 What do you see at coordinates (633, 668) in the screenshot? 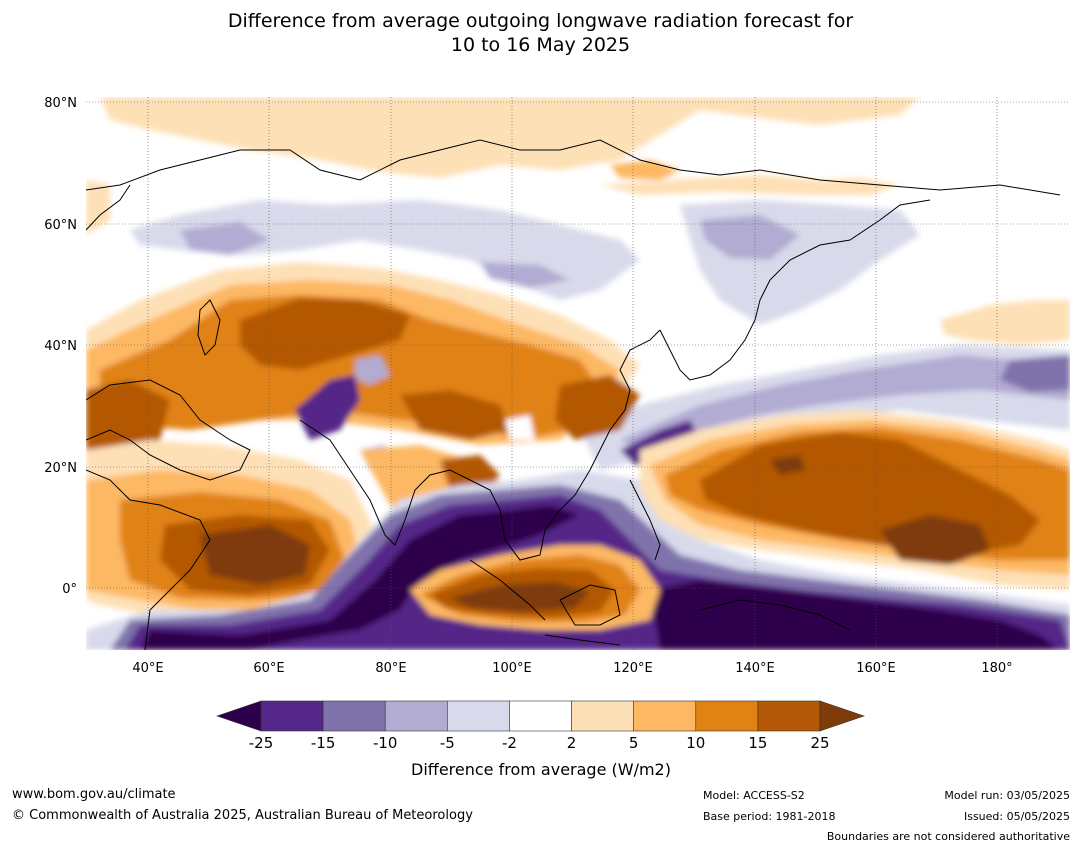
I see `lon-label-120e: 120°E` at bounding box center [633, 668].